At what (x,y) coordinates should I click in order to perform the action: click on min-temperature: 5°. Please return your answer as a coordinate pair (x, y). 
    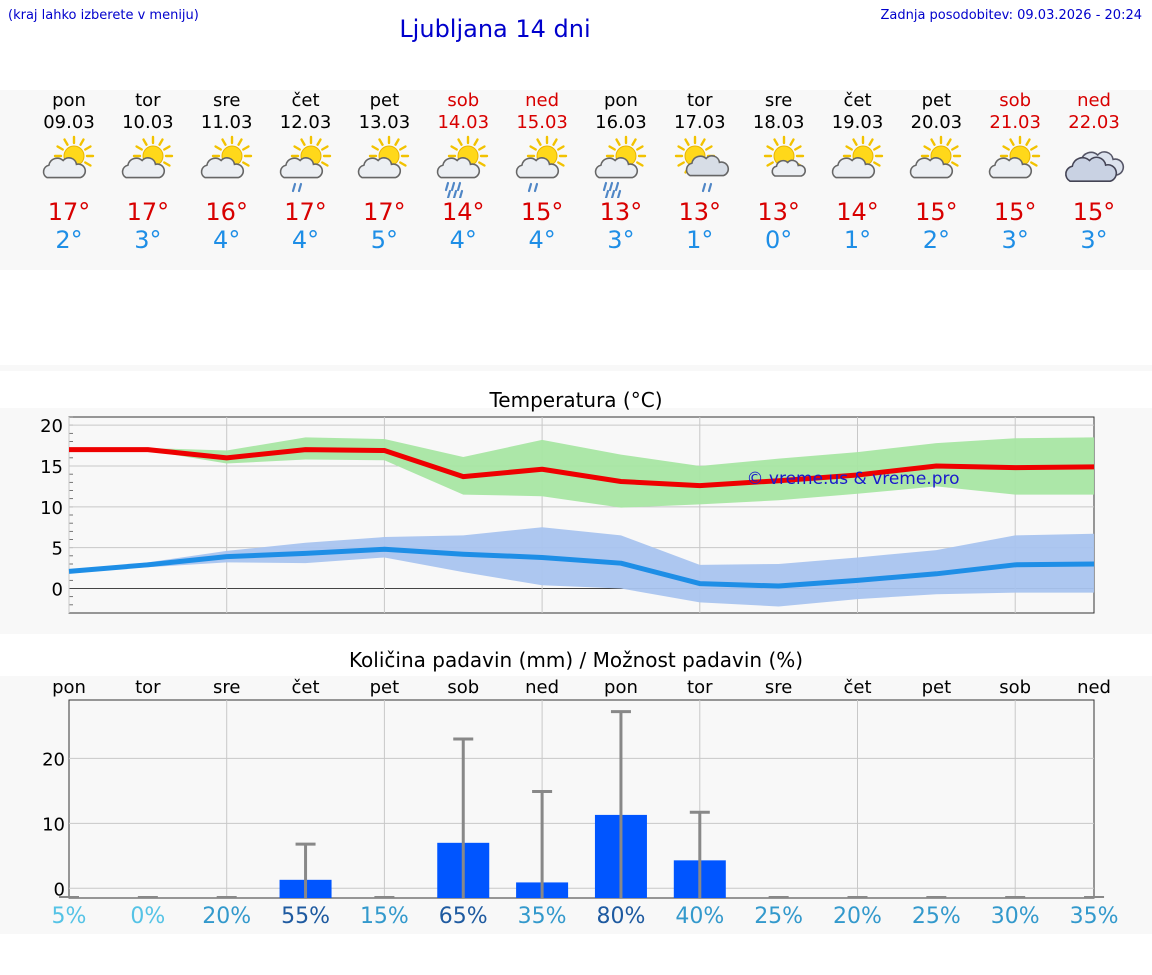
    Looking at the image, I should click on (384, 240).